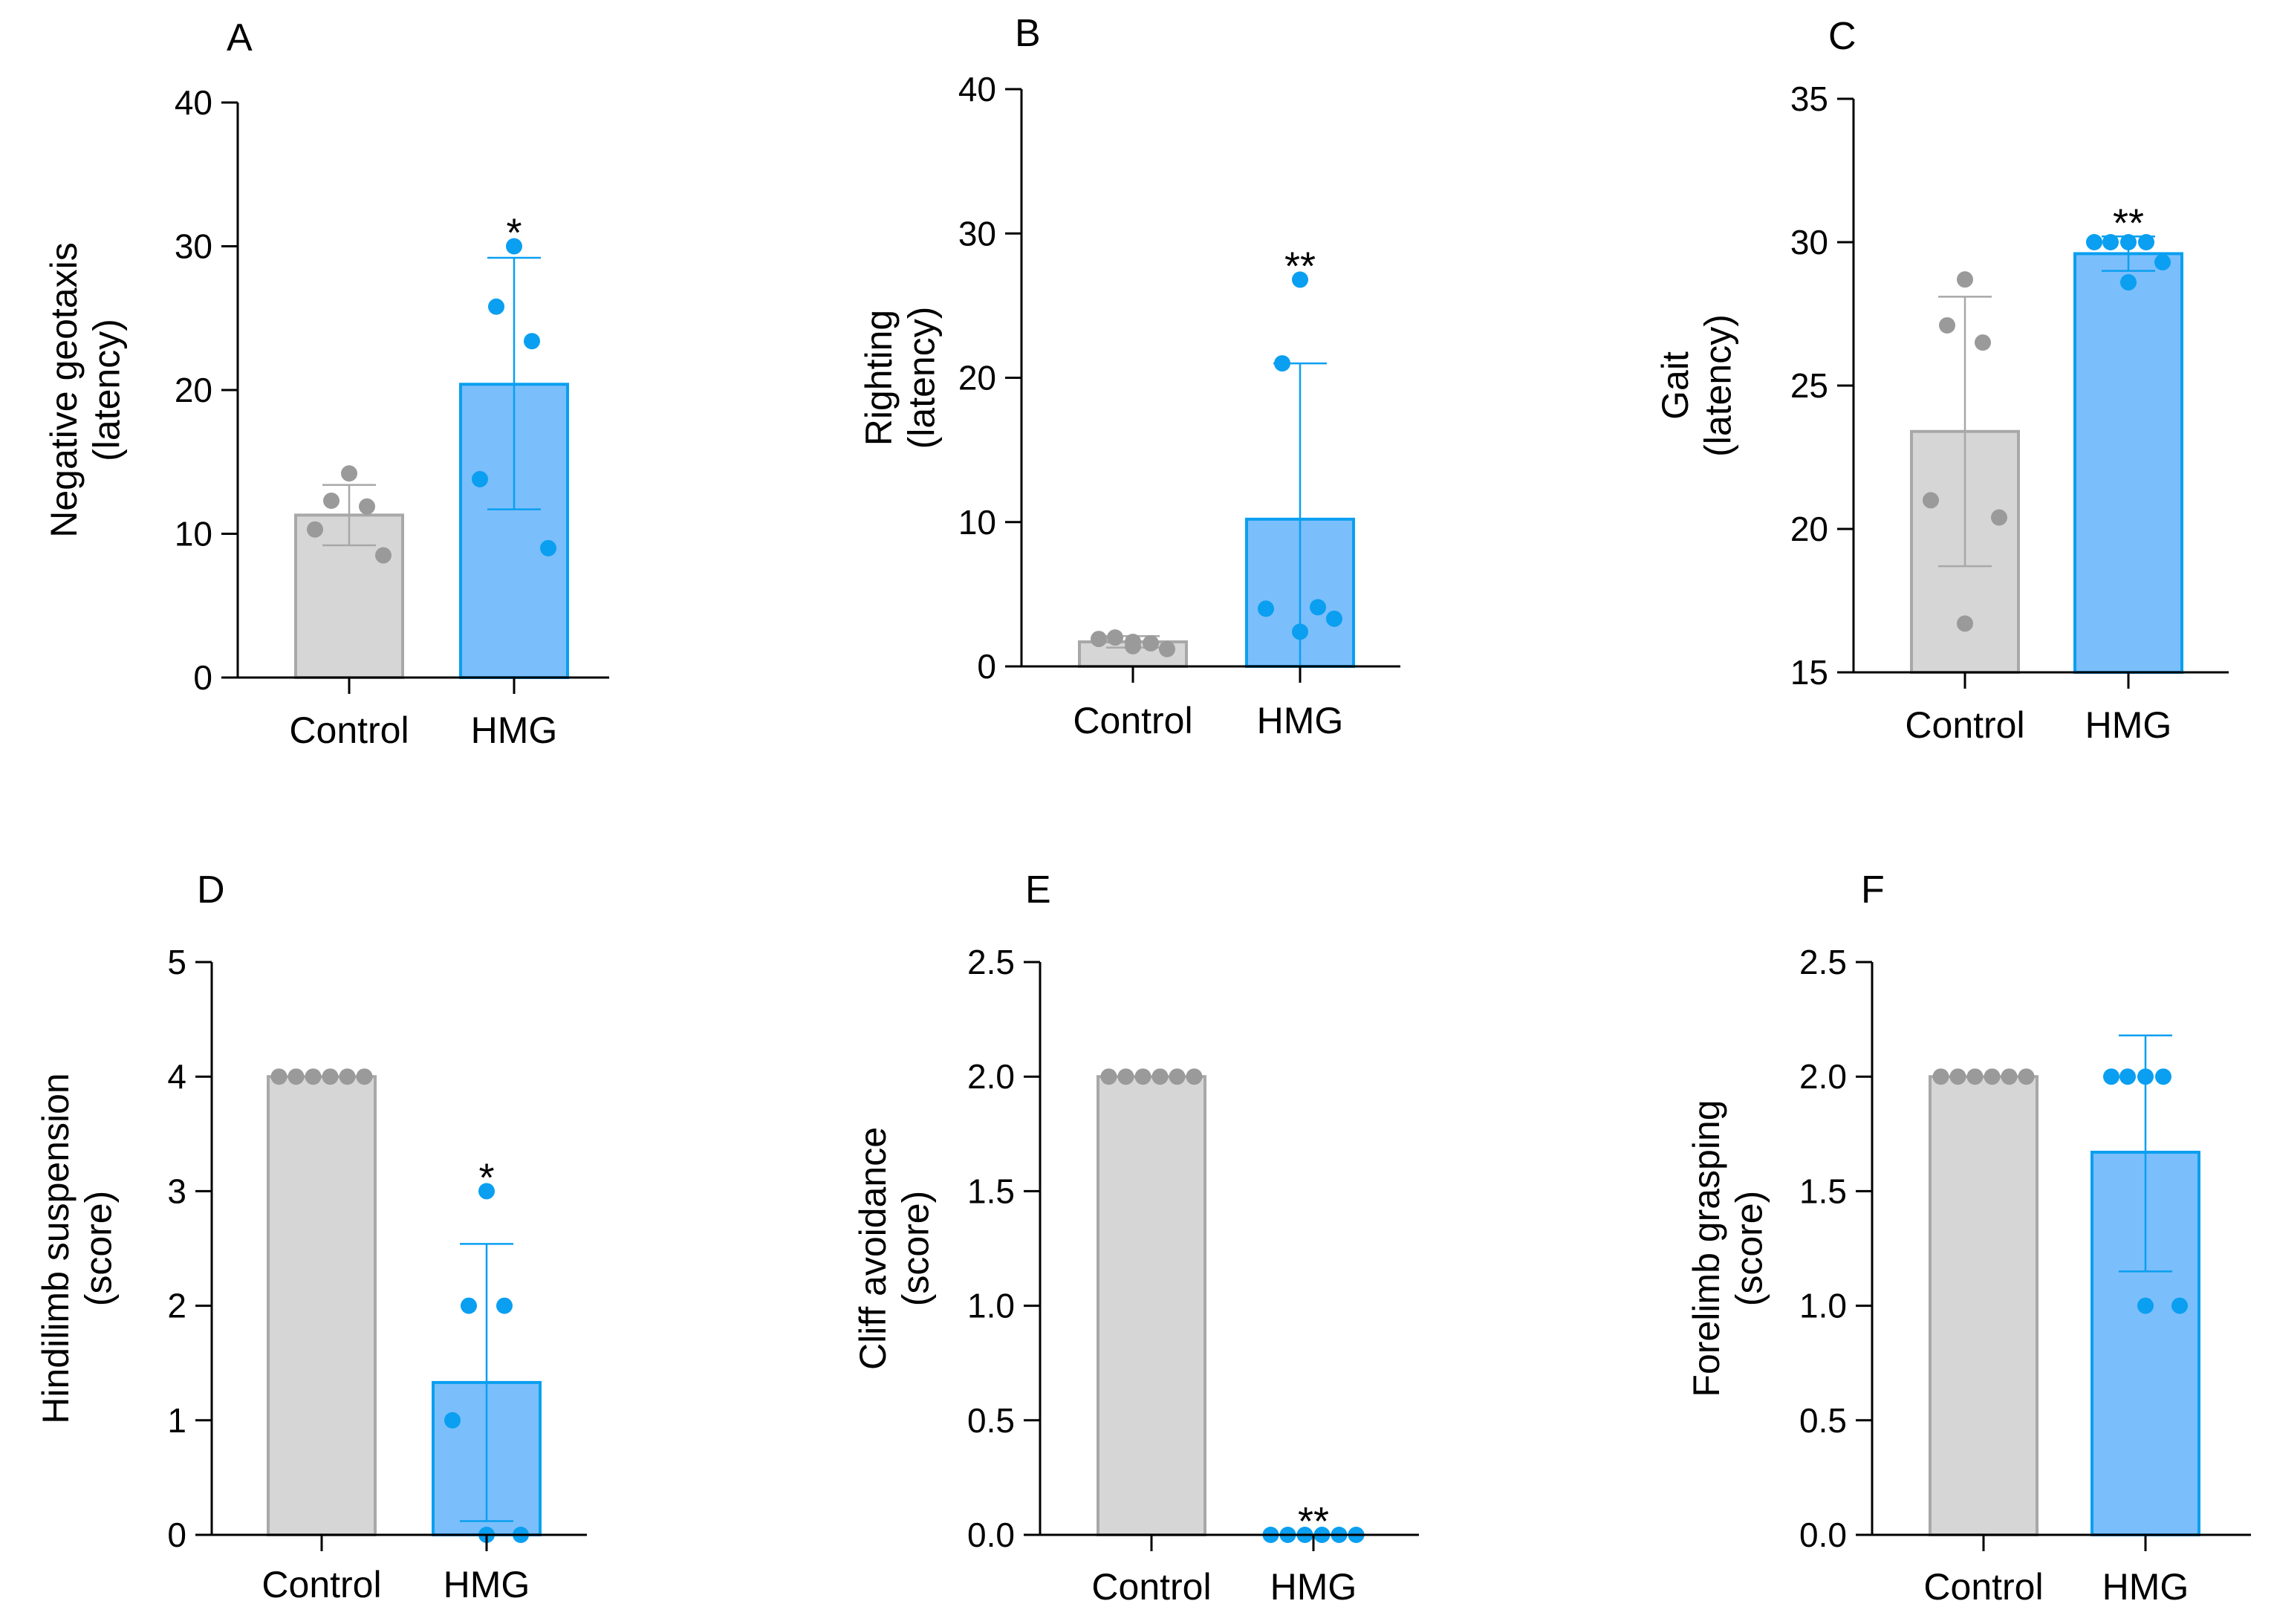  Describe the element at coordinates (1823, 1191) in the screenshot. I see `y-tick-label: 1.5` at that location.